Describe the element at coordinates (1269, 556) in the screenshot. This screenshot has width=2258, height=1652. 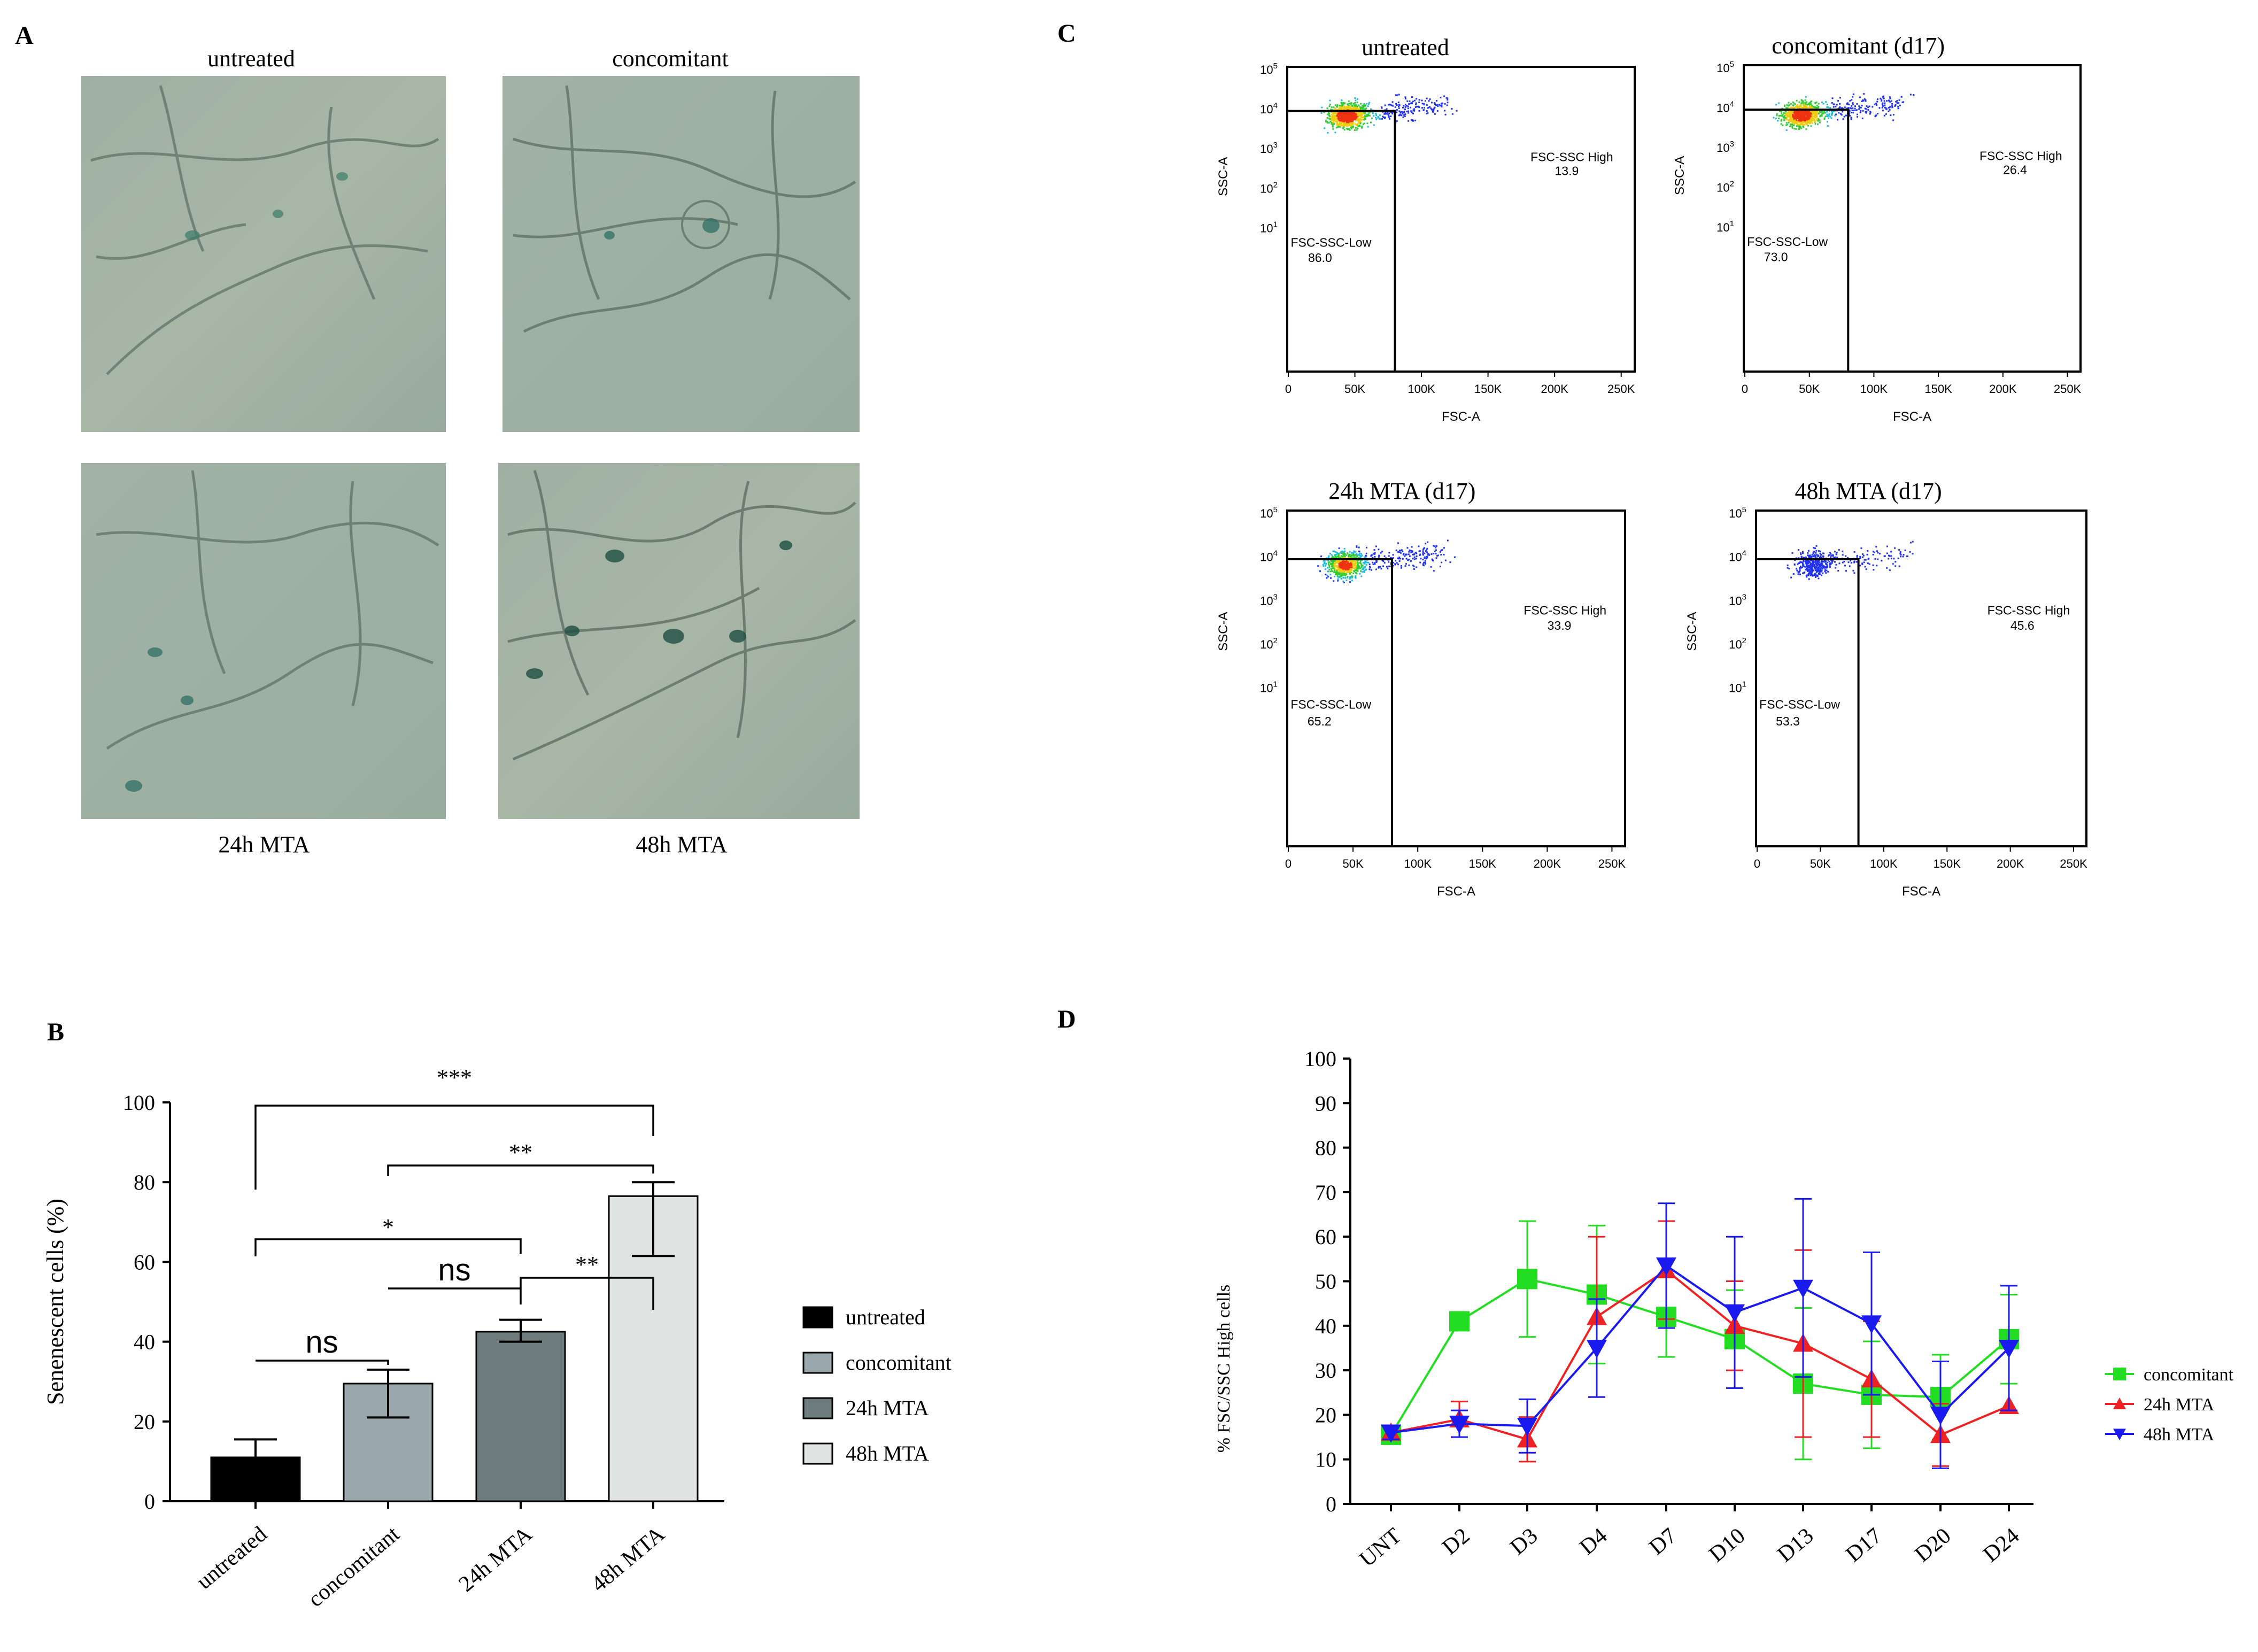
I see `y-tick-label: 10⁴` at that location.